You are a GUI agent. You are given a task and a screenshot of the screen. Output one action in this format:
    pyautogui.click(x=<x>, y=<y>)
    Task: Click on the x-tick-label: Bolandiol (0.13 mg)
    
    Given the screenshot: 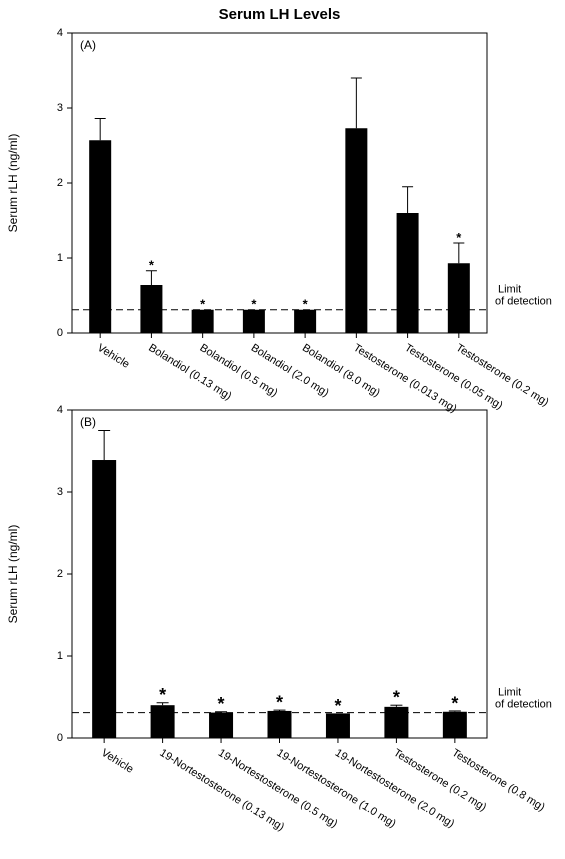 What is the action you would take?
    pyautogui.click(x=189, y=372)
    